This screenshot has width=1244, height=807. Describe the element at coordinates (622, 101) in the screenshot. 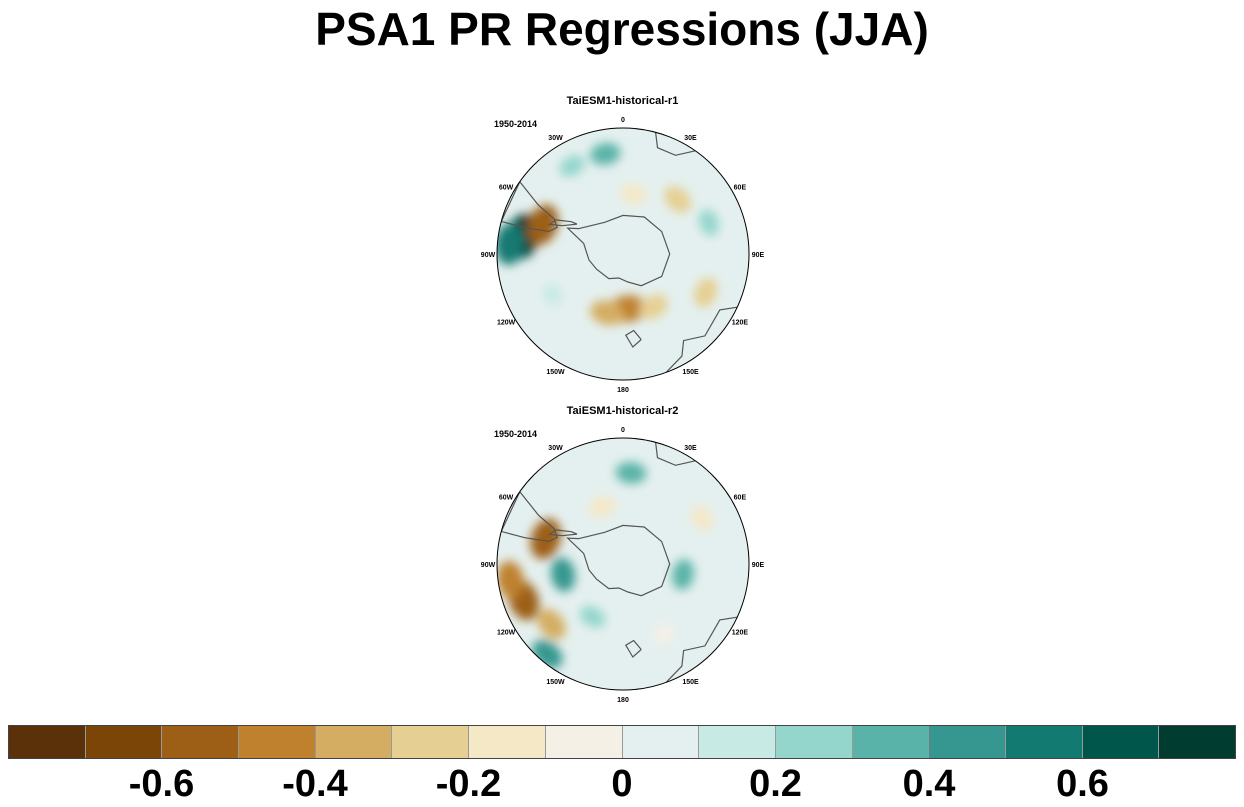

I see `panel-title: TaiESM1-historical-r1` at that location.